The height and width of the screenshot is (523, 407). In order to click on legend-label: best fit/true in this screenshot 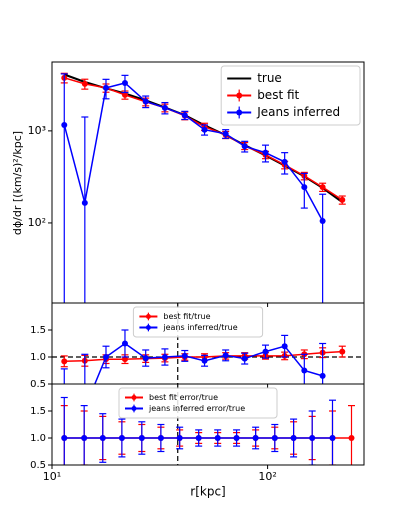, I will do `click(186, 316)`.